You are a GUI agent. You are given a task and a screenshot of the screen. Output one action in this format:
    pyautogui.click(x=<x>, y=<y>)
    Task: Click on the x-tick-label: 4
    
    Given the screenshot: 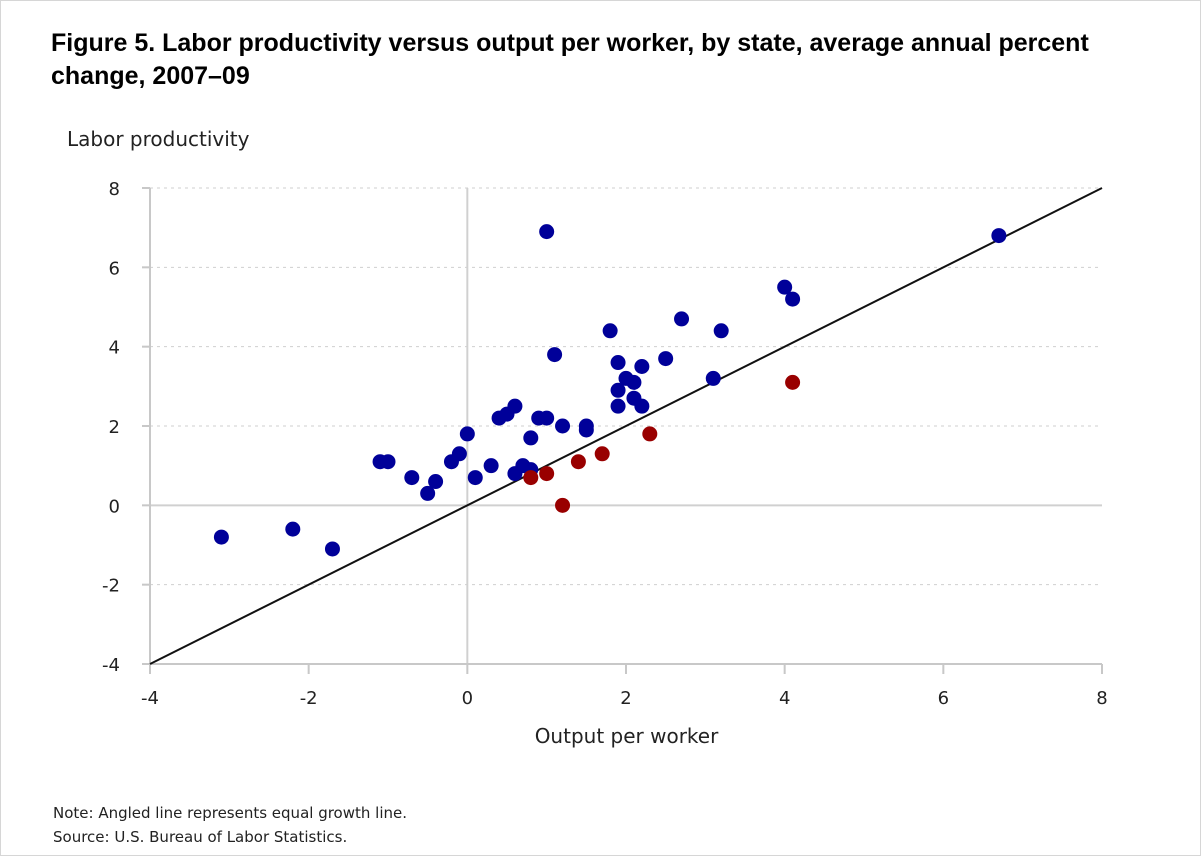 What is the action you would take?
    pyautogui.click(x=784, y=698)
    